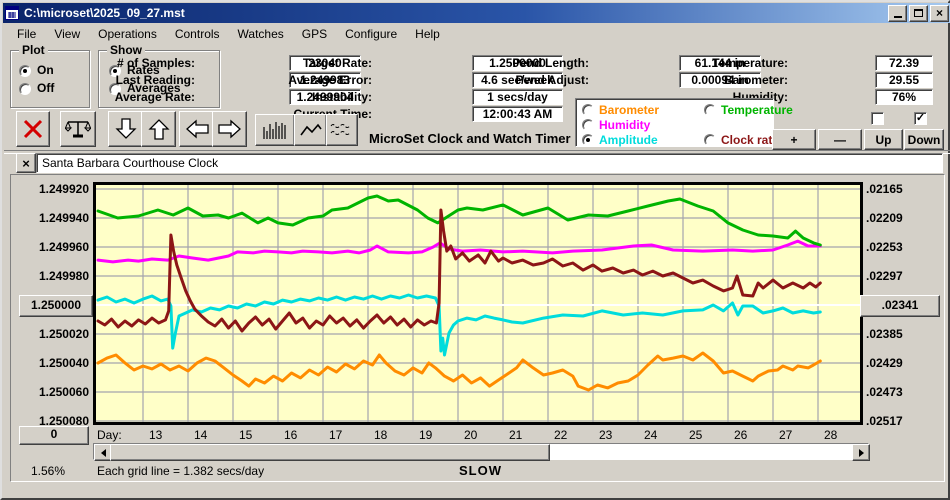  Describe the element at coordinates (196, 129) in the screenshot. I see `shift-left-button` at that location.